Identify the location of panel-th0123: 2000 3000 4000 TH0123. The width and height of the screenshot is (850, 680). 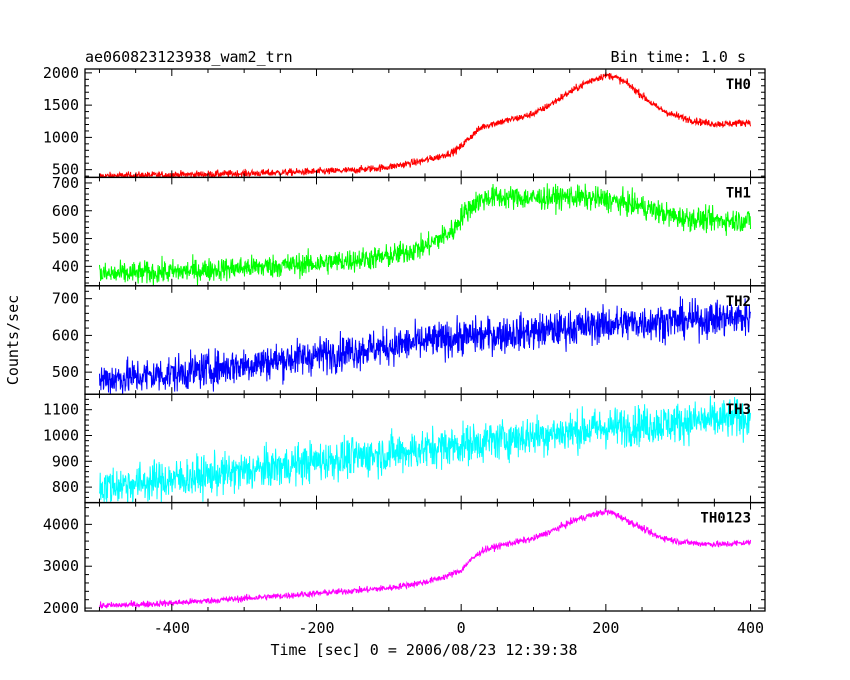
(404, 559).